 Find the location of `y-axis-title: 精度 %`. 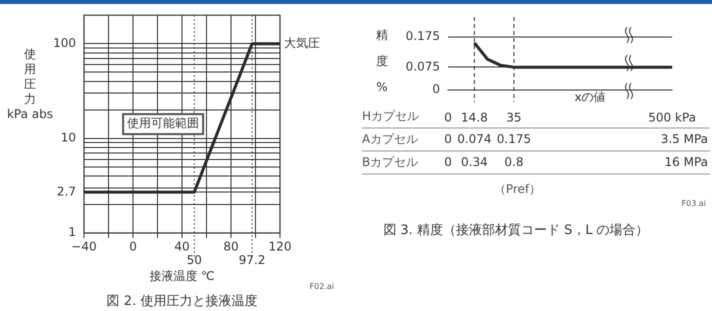

y-axis-title: 精度 % is located at coordinates (382, 61).